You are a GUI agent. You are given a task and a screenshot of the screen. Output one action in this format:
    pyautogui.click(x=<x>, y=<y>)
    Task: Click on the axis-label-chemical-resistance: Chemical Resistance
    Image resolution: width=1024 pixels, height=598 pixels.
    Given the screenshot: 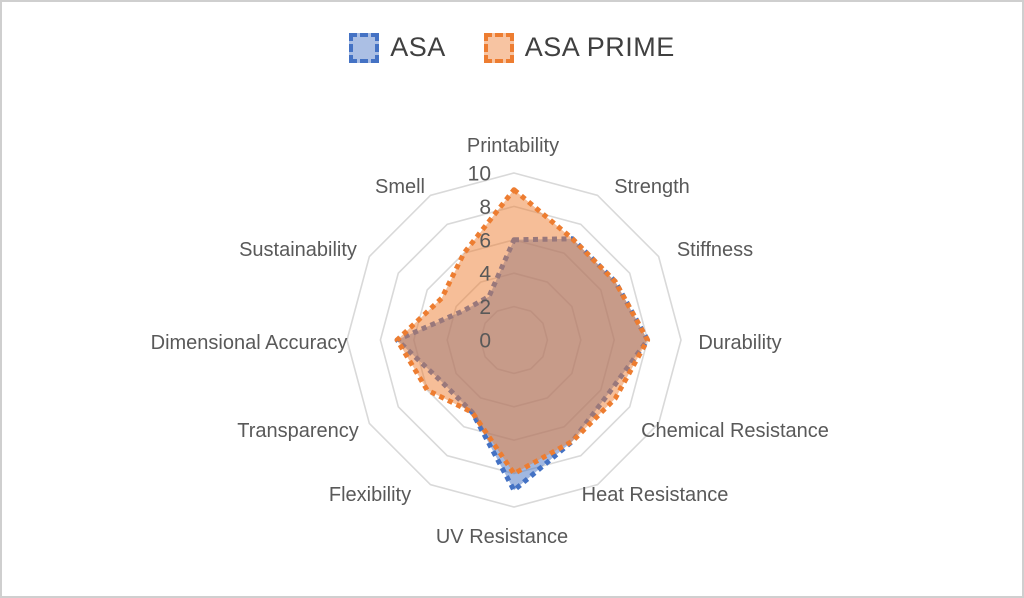 What is the action you would take?
    pyautogui.click(x=735, y=431)
    